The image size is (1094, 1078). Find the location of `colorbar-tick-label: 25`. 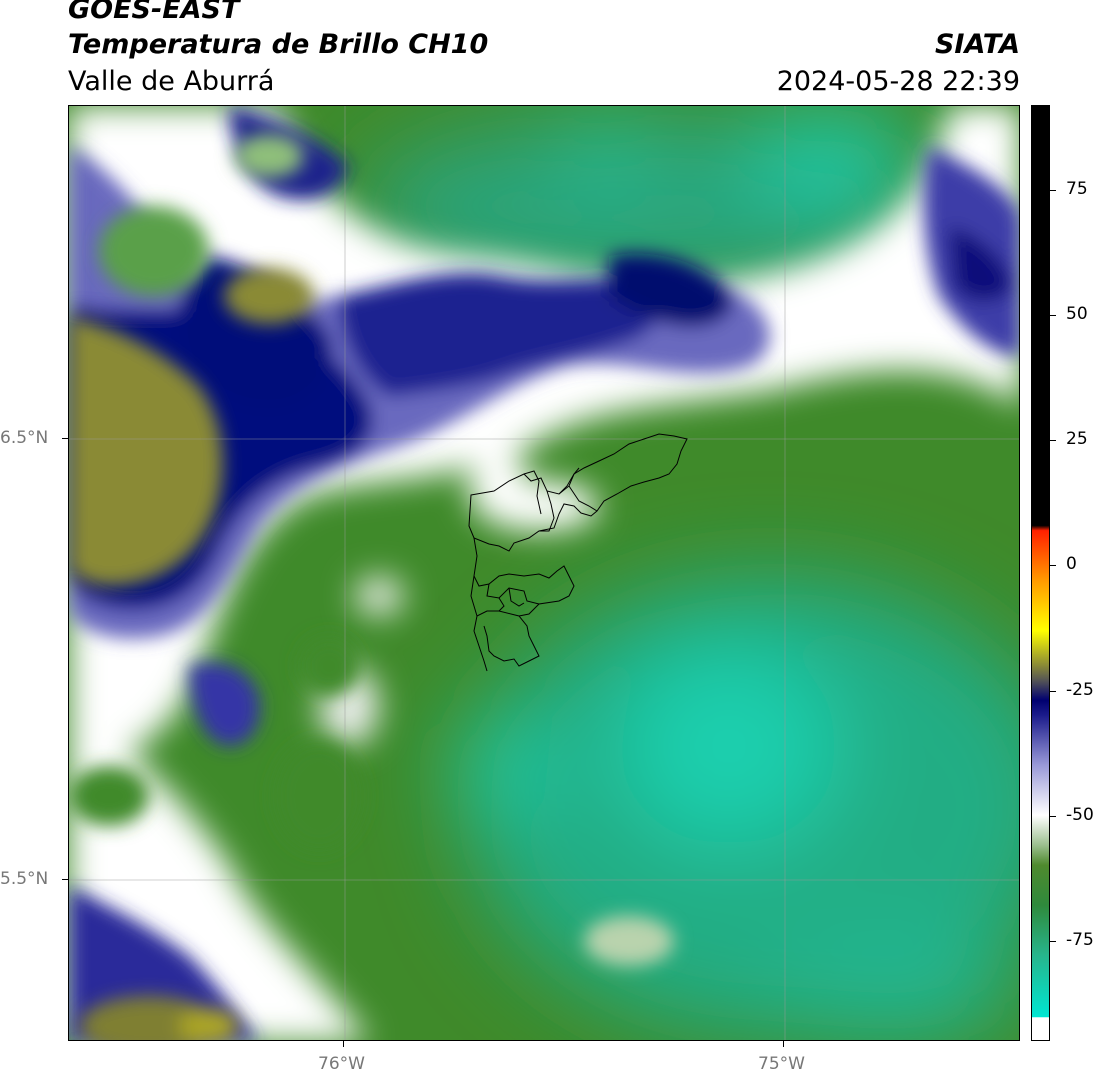

colorbar-tick-label: 25 is located at coordinates (1077, 439).